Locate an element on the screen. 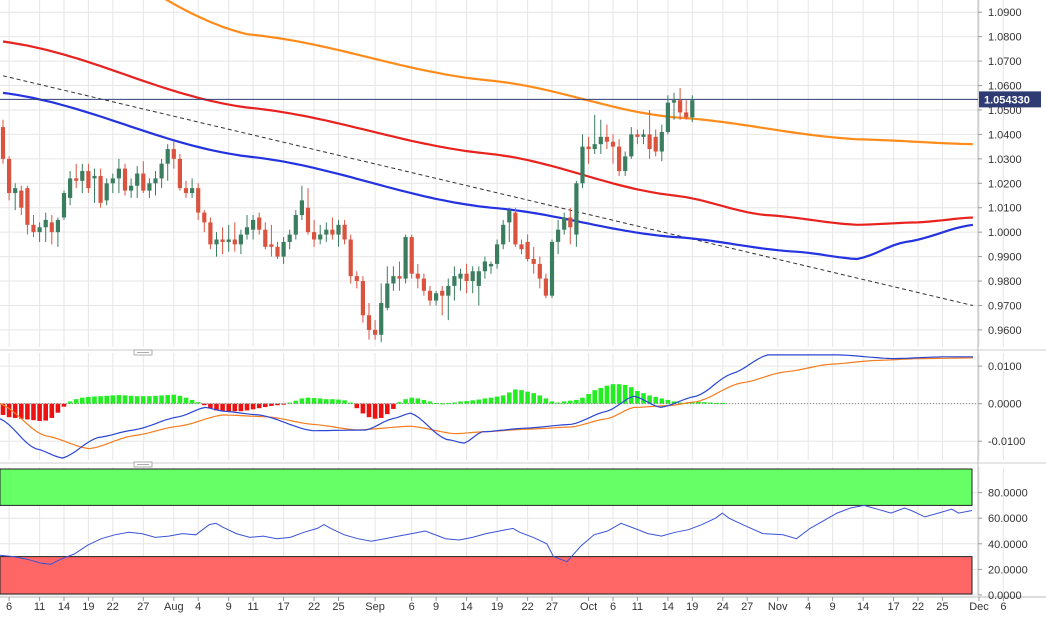 The height and width of the screenshot is (629, 1046). price-tick-label: 1.0200 is located at coordinates (1005, 184).